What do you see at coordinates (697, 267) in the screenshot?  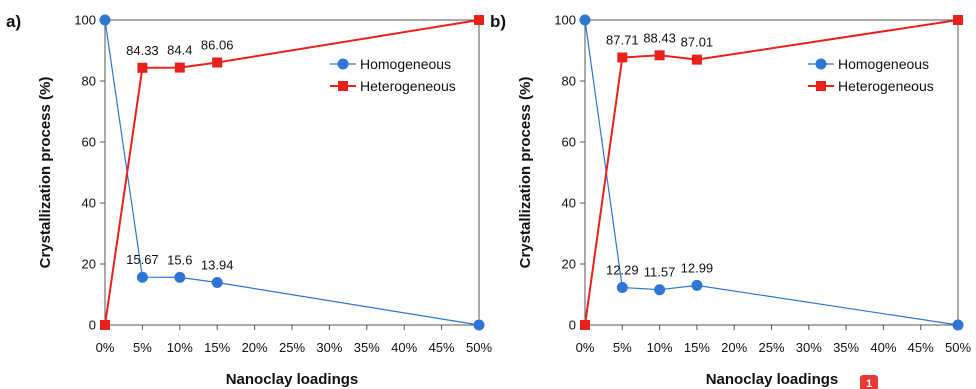 I see `data-label: 12.99` at bounding box center [697, 267].